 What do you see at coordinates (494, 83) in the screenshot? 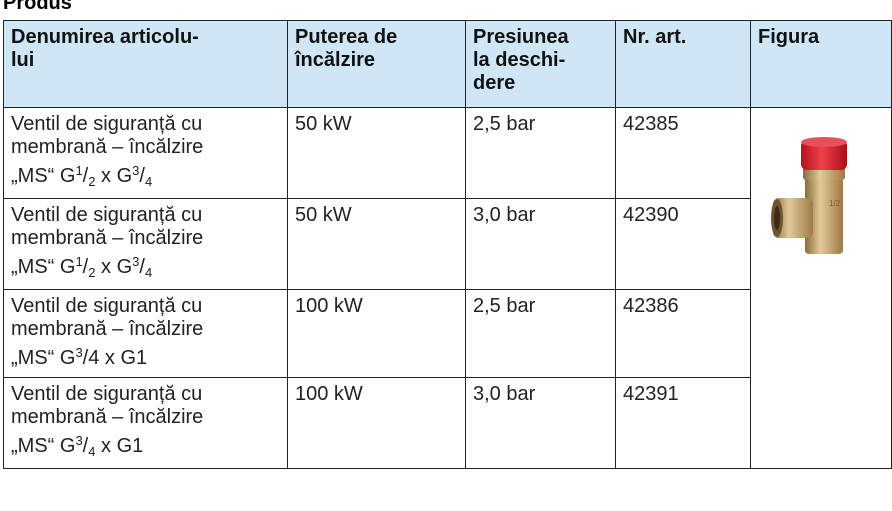
I see `text-line: dere` at bounding box center [494, 83].